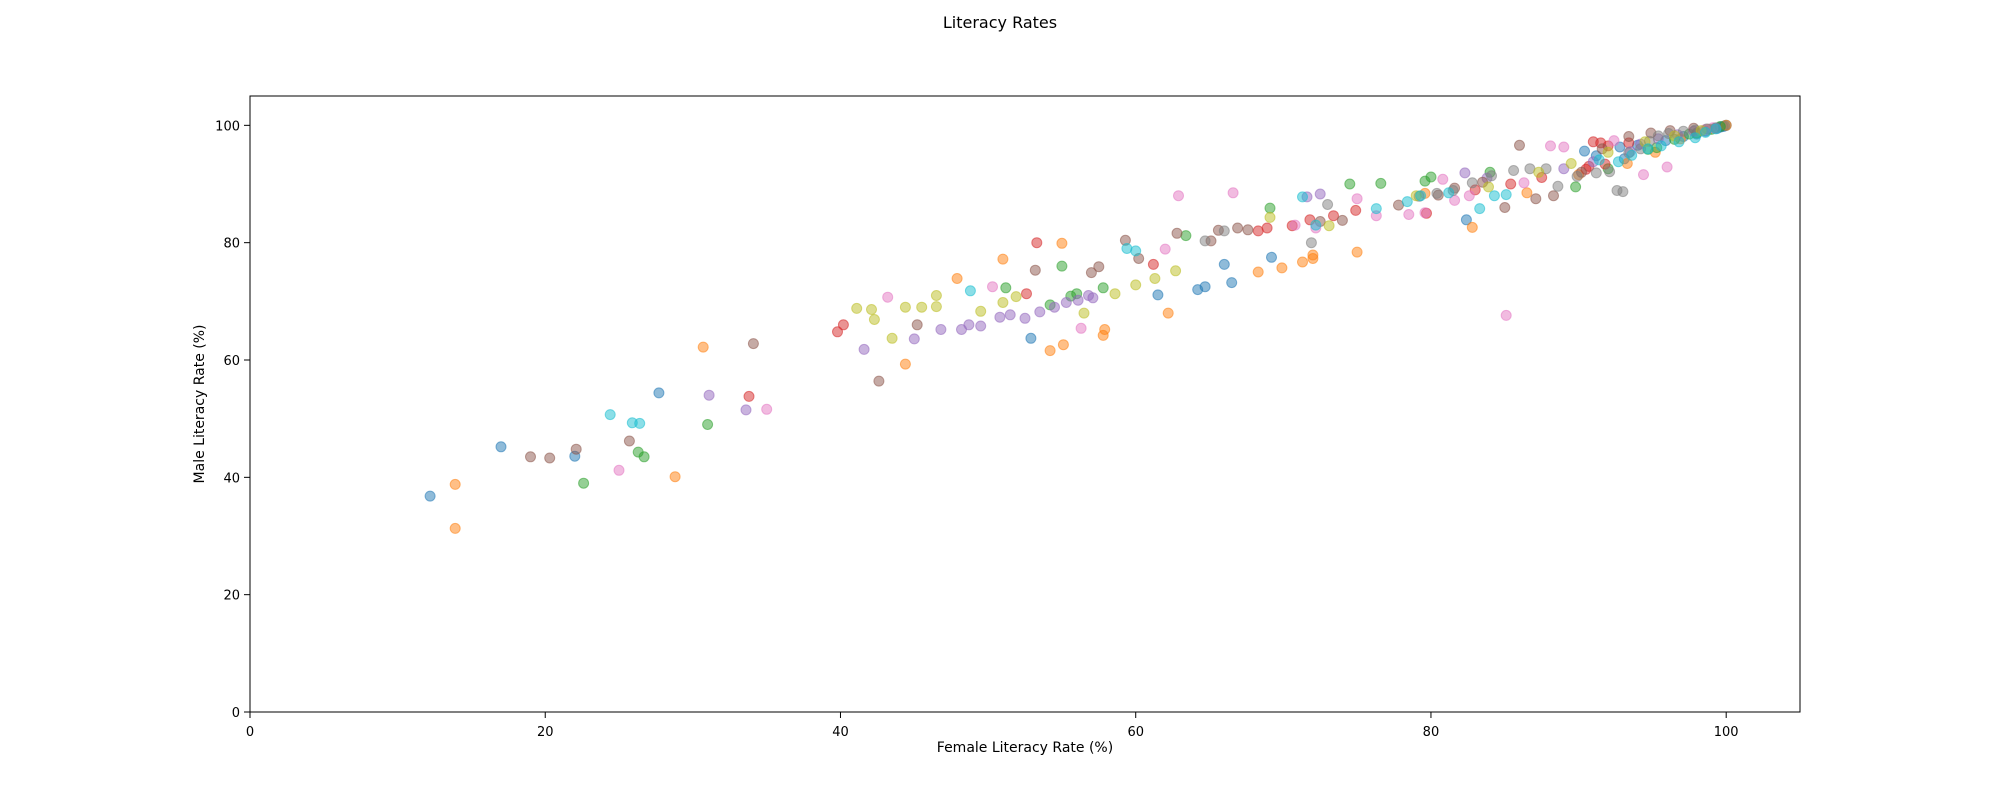 Image resolution: width=2000 pixels, height=800 pixels. What do you see at coordinates (231, 361) in the screenshot?
I see `y-tick-label: 60` at bounding box center [231, 361].